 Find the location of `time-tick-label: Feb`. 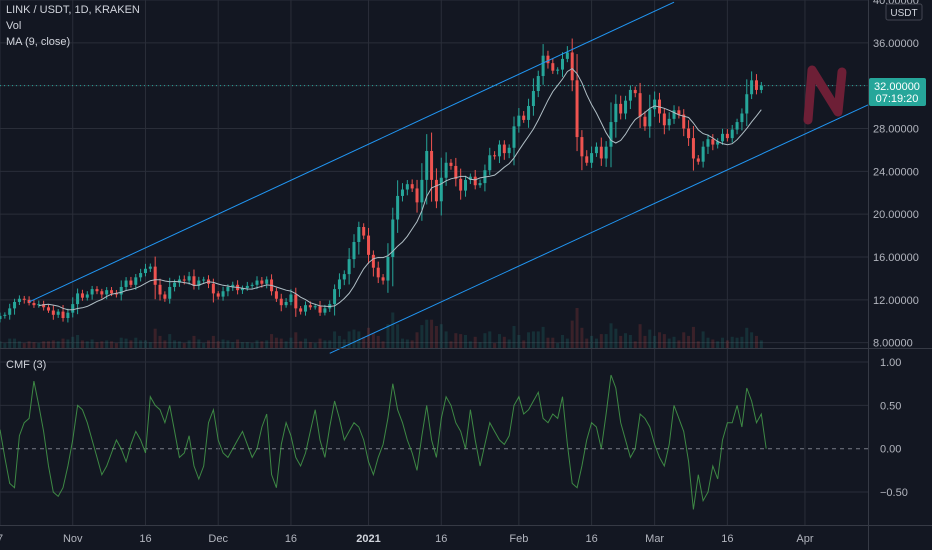

time-tick-label: Feb is located at coordinates (518, 539).